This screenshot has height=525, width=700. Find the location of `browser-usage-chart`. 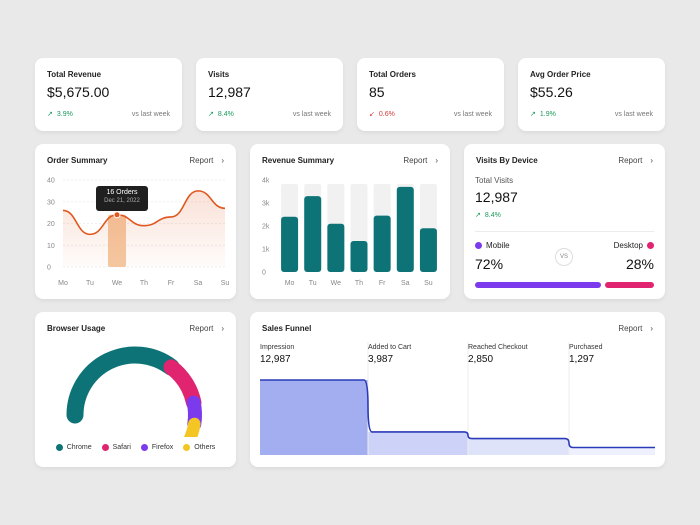

browser-usage-chart is located at coordinates (134, 391).